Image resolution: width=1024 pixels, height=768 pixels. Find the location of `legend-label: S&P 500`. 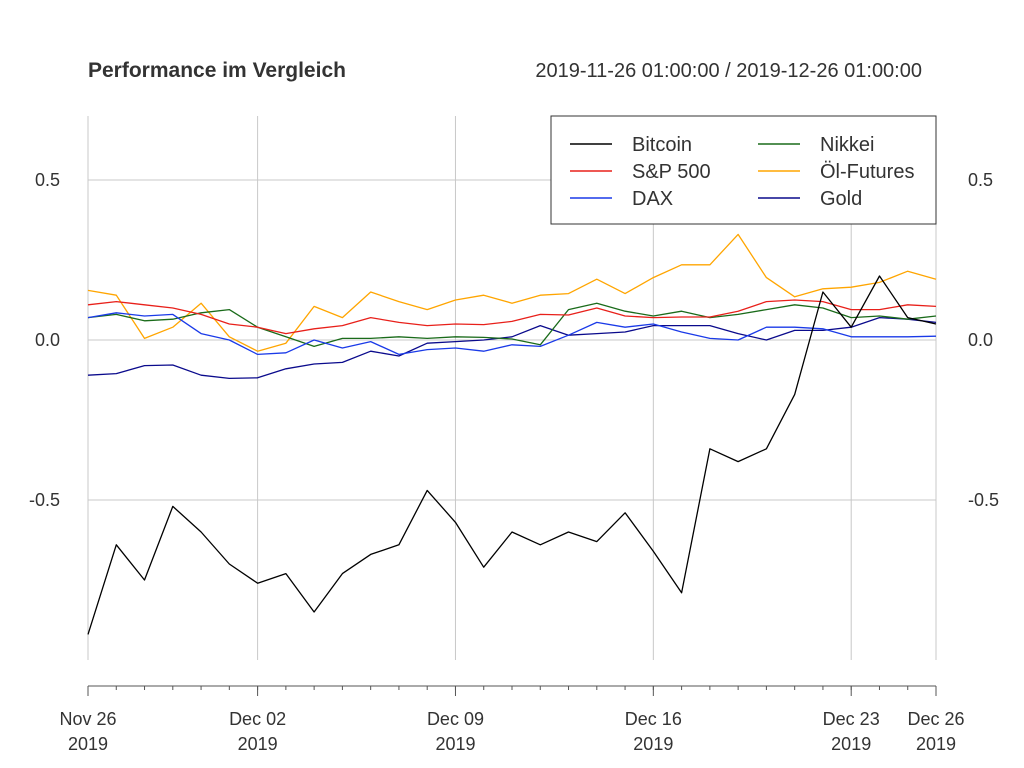

legend-label: S&P 500 is located at coordinates (671, 172).